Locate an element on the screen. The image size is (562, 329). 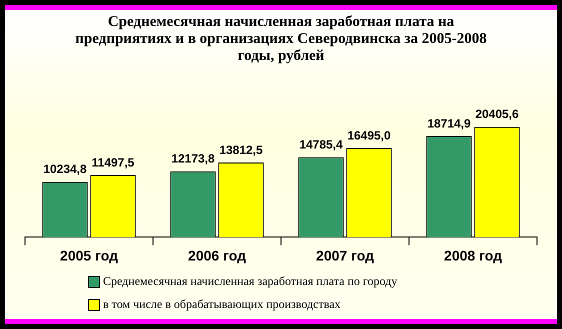
data-label: 13812,5 is located at coordinates (241, 149).